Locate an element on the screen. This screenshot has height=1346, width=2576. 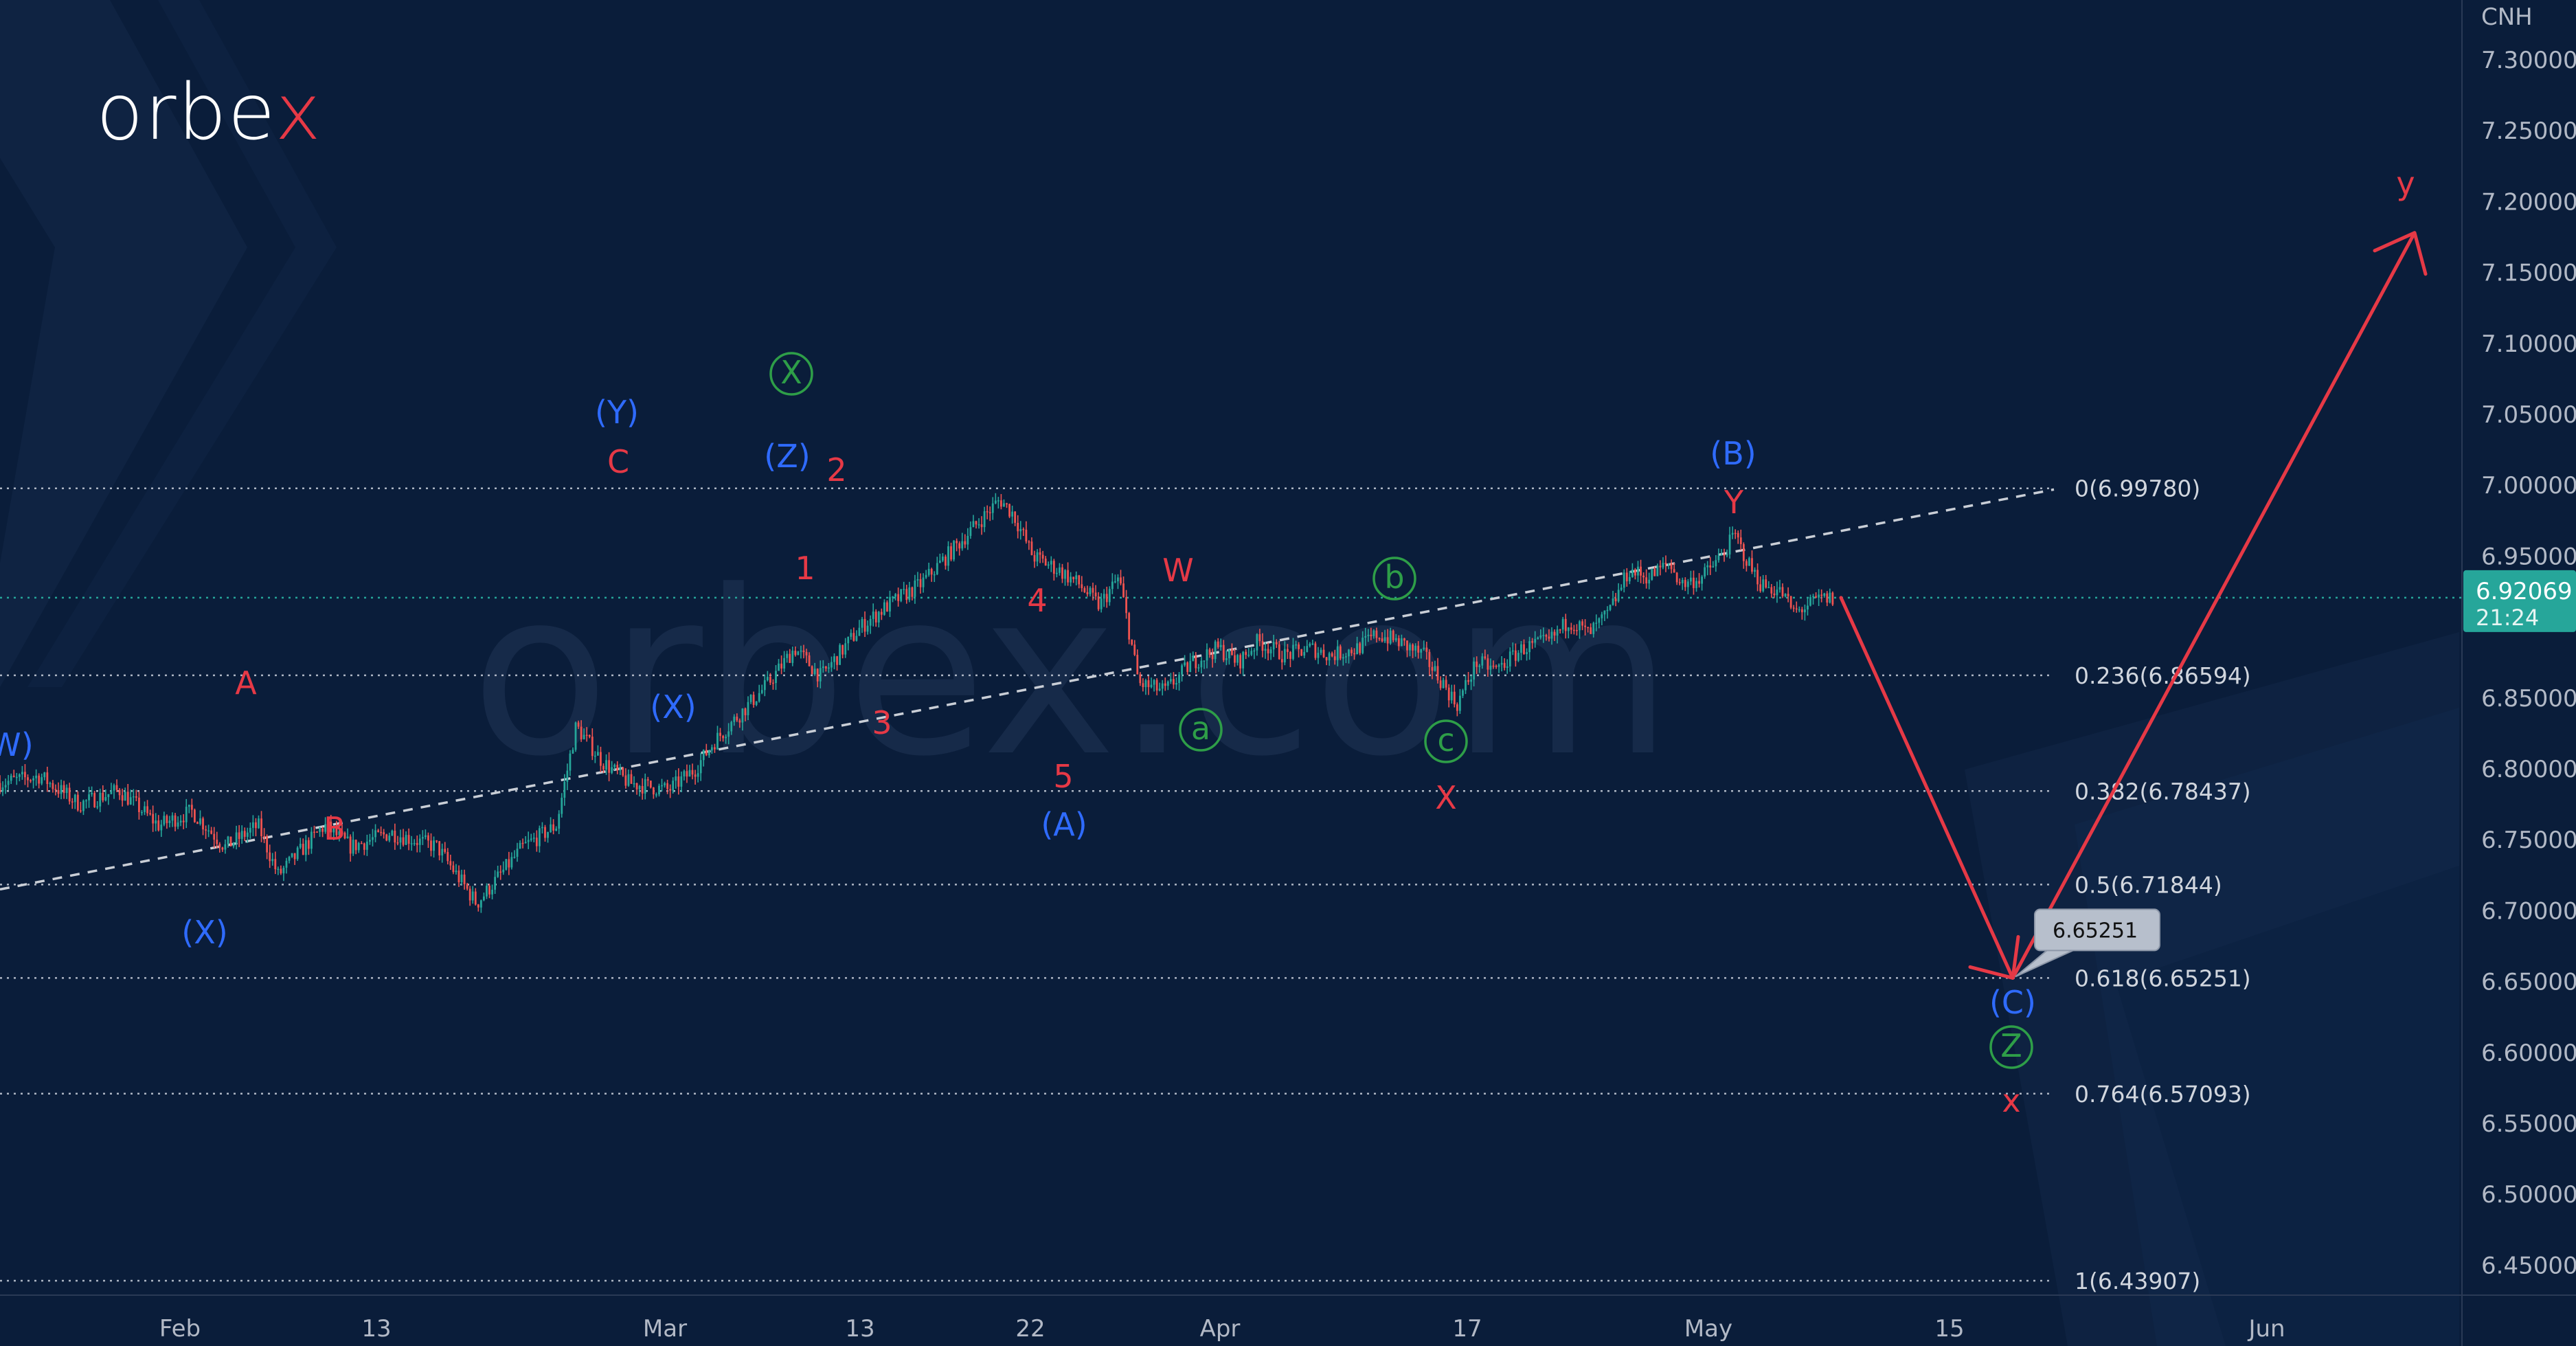
price-tick: 6.65000 is located at coordinates (2528, 982).